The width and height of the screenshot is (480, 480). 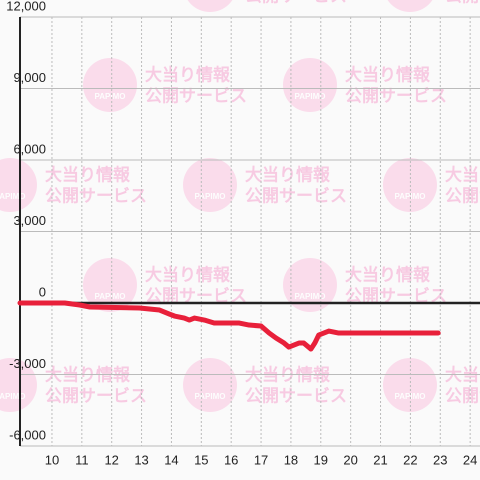 What do you see at coordinates (321, 459) in the screenshot?
I see `x-tick-label: 19` at bounding box center [321, 459].